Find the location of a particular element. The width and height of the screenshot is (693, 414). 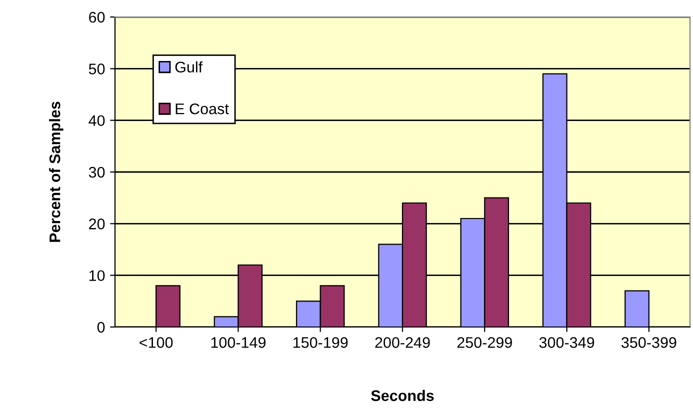

x-tick-label: 150-199 is located at coordinates (320, 342).